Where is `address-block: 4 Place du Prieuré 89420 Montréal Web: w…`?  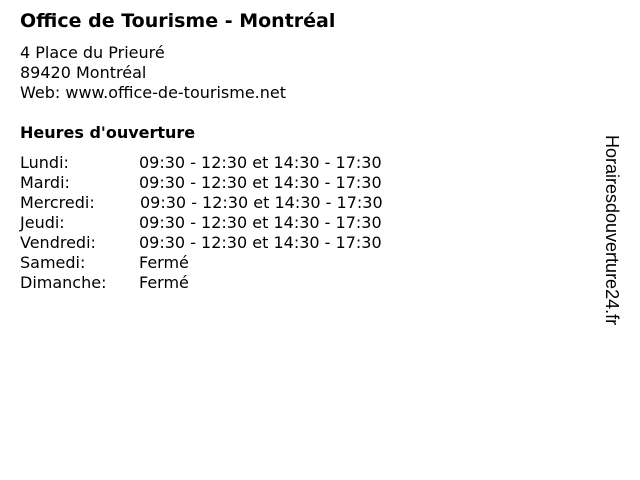
address-block: 4 Place du Prieuré 89420 Montréal Web: w… is located at coordinates (153, 73).